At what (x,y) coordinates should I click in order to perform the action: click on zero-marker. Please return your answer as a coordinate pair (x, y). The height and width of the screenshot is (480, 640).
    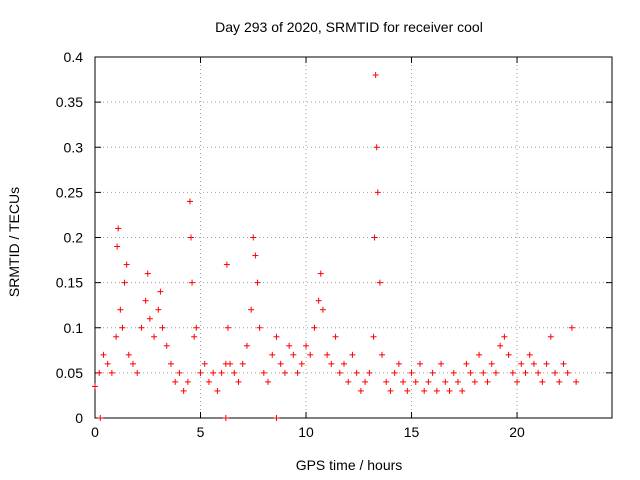
    Looking at the image, I should click on (225, 418).